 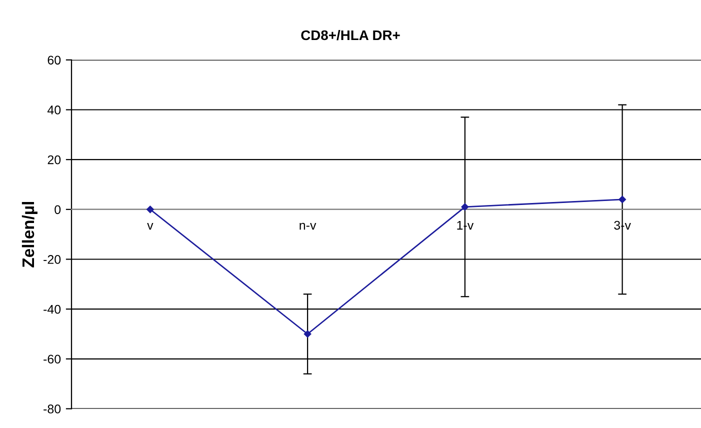 I want to click on y-tick-label: -60, so click(x=52, y=359).